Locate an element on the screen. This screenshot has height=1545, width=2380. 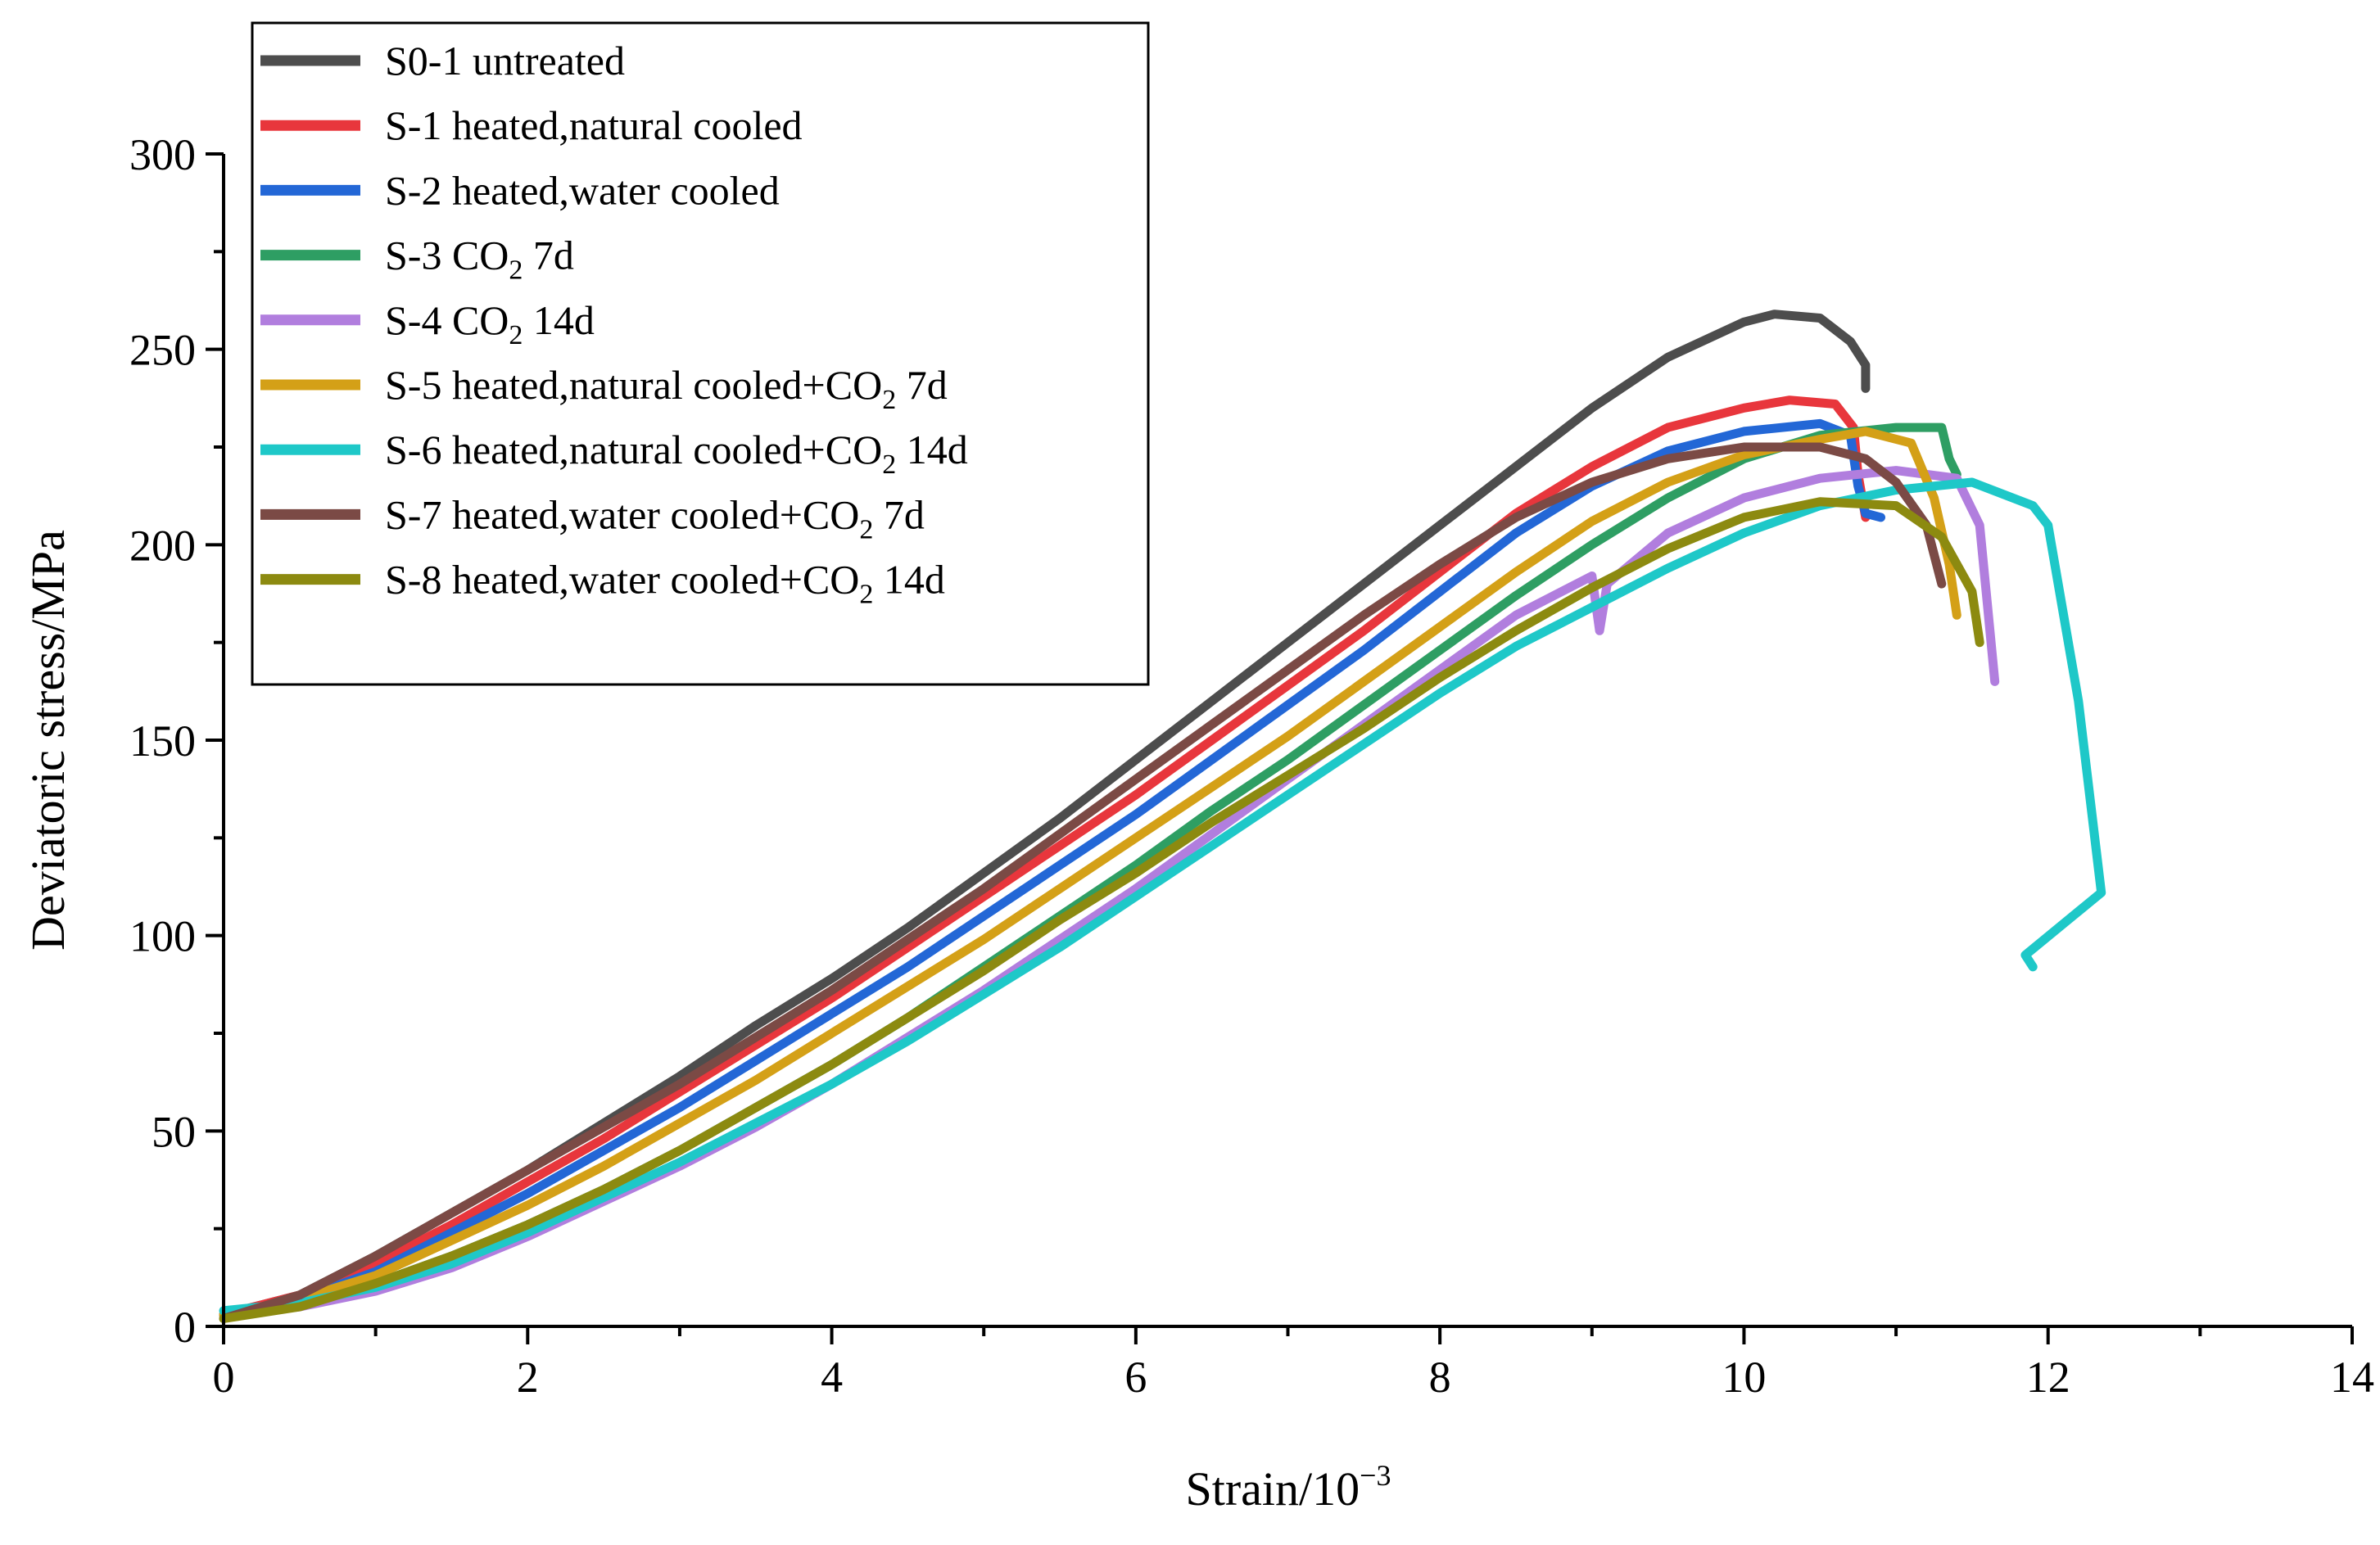
legend-entry: S-8 heated,water cooled+CO2 14d is located at coordinates (602, 583).